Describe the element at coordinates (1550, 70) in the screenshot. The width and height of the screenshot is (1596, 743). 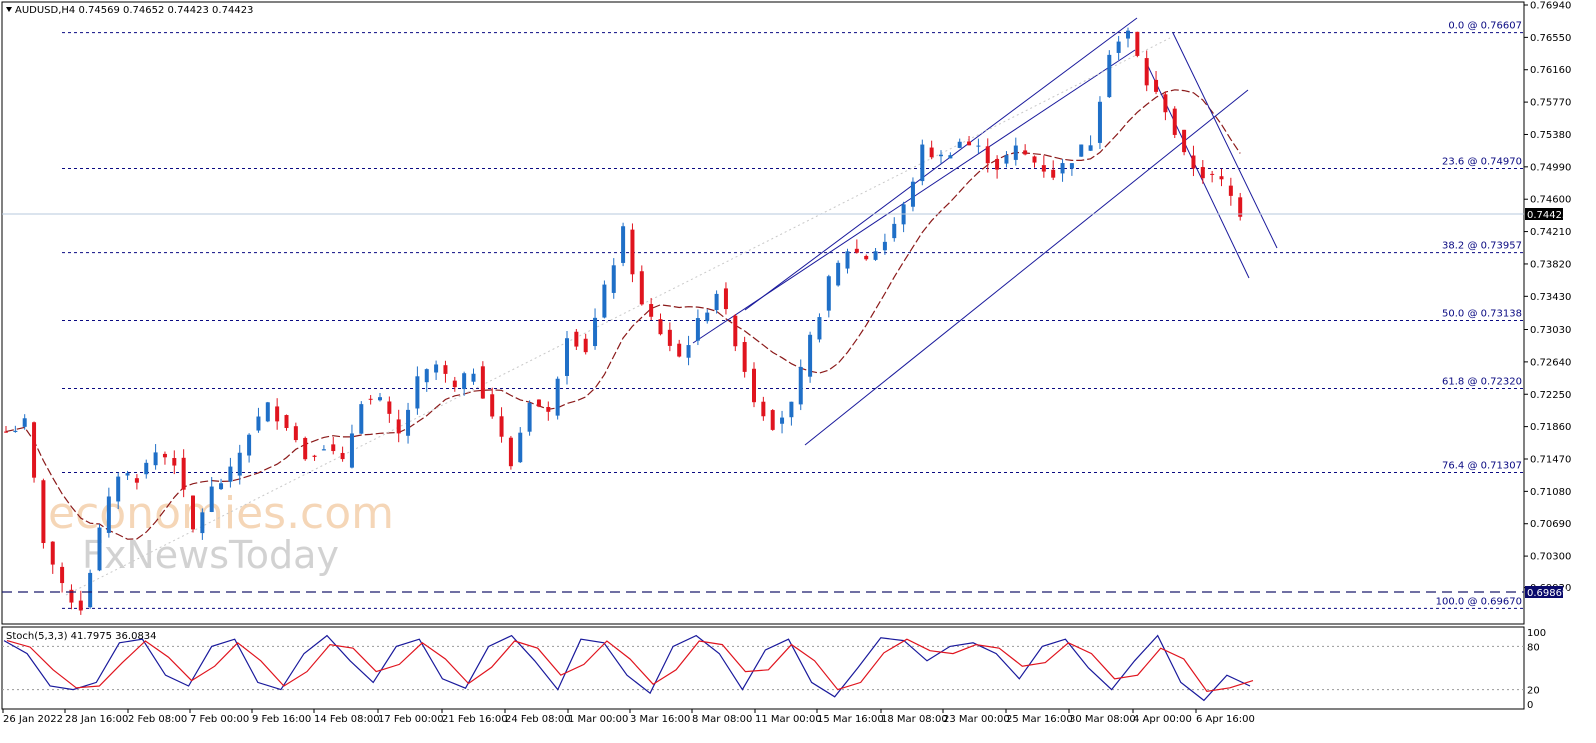
I see `price-label: 0.76160` at that location.